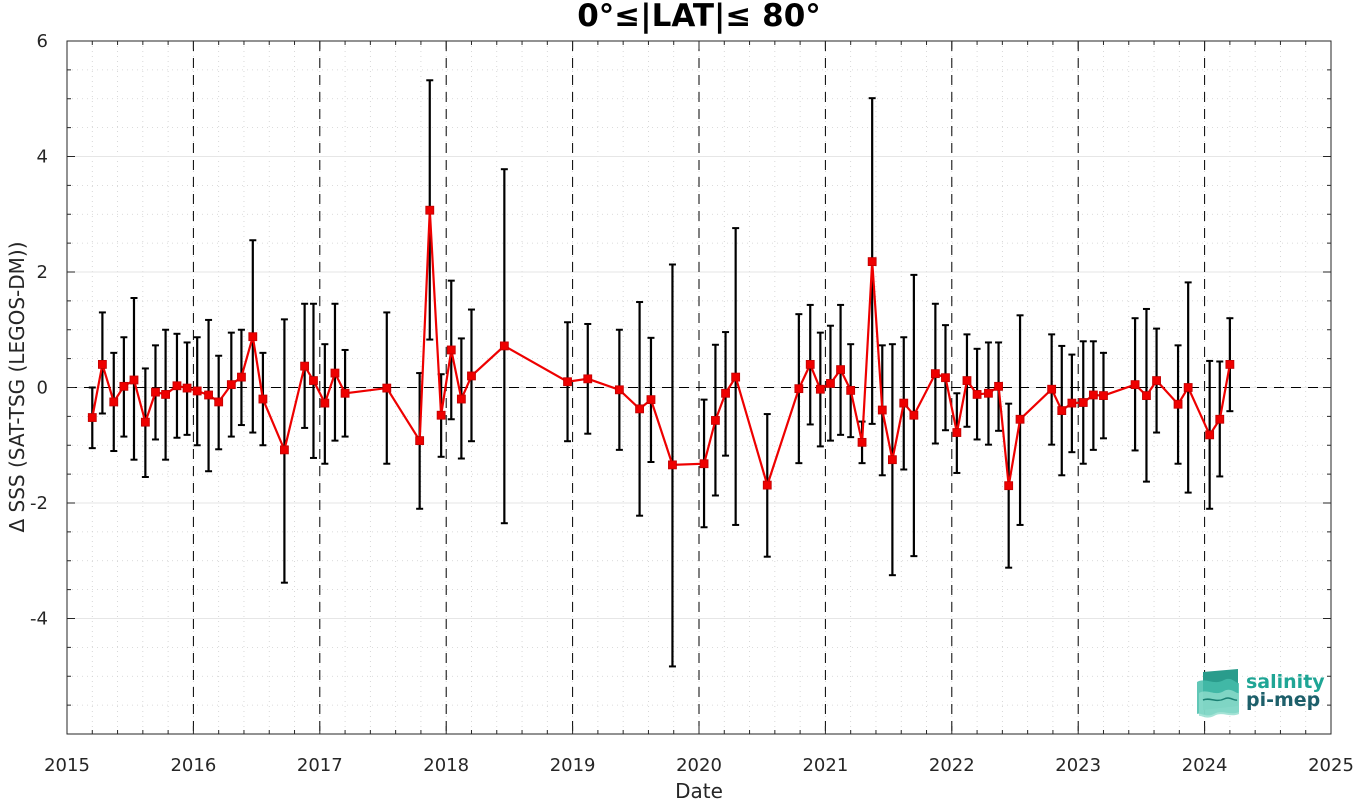  I want to click on y-tick-label: 6, so click(42, 41).